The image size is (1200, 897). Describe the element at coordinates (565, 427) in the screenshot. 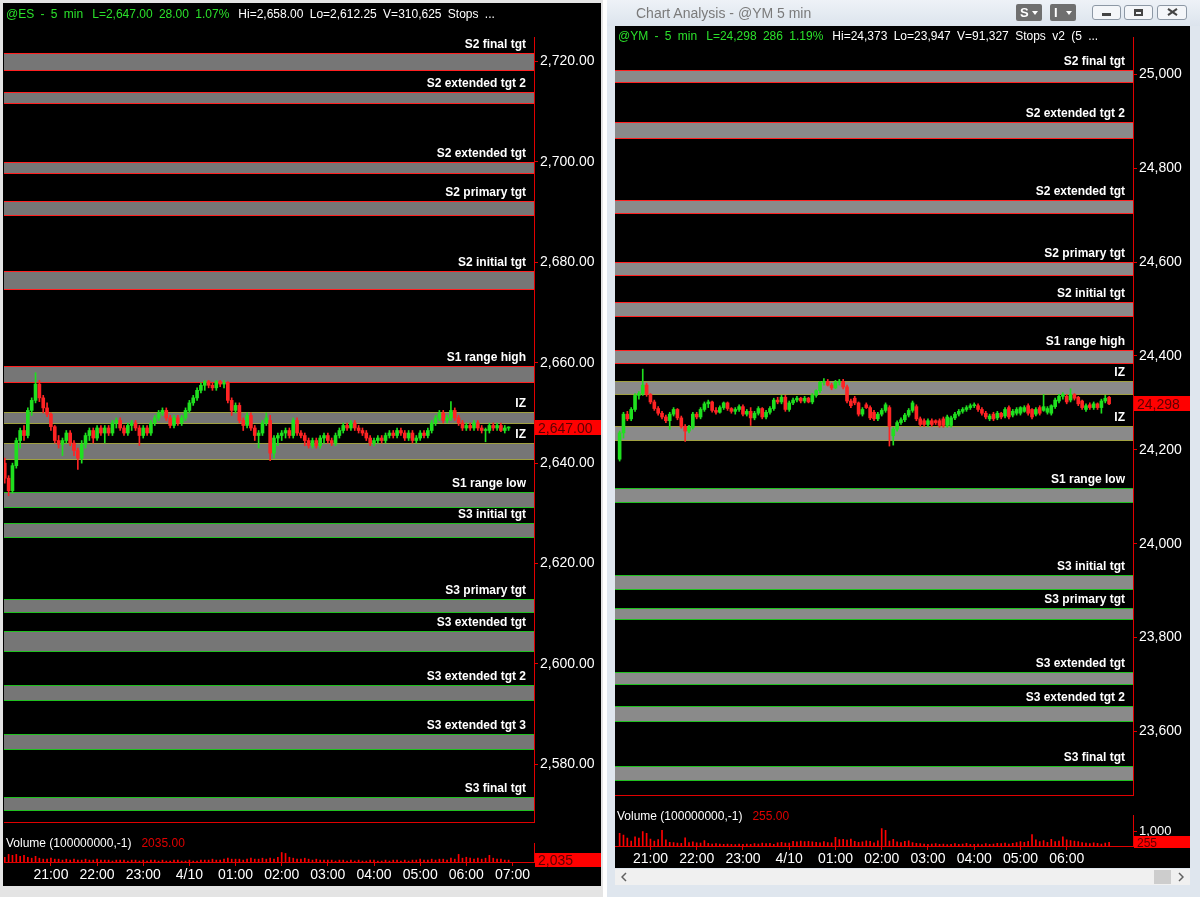

I see `text: 2,647.00` at that location.